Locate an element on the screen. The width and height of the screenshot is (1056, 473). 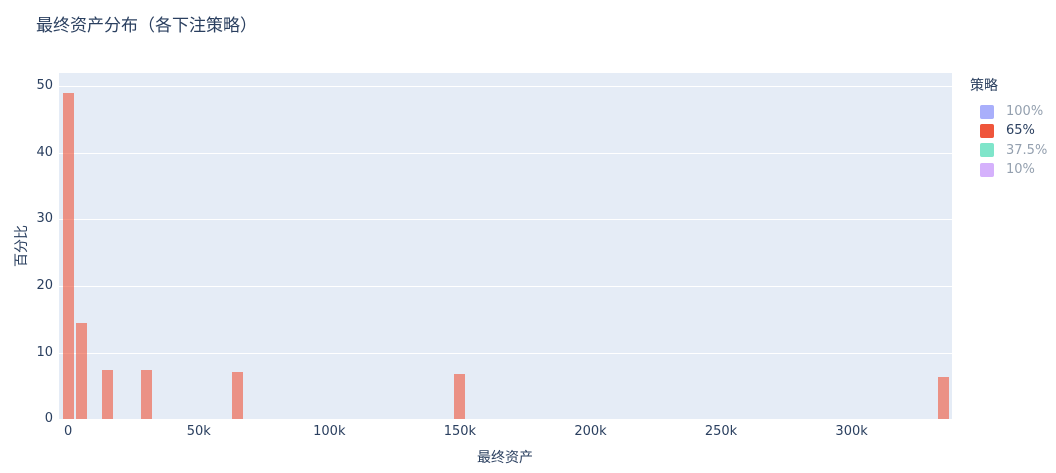
y-tick-label: 10 is located at coordinates (44, 352).